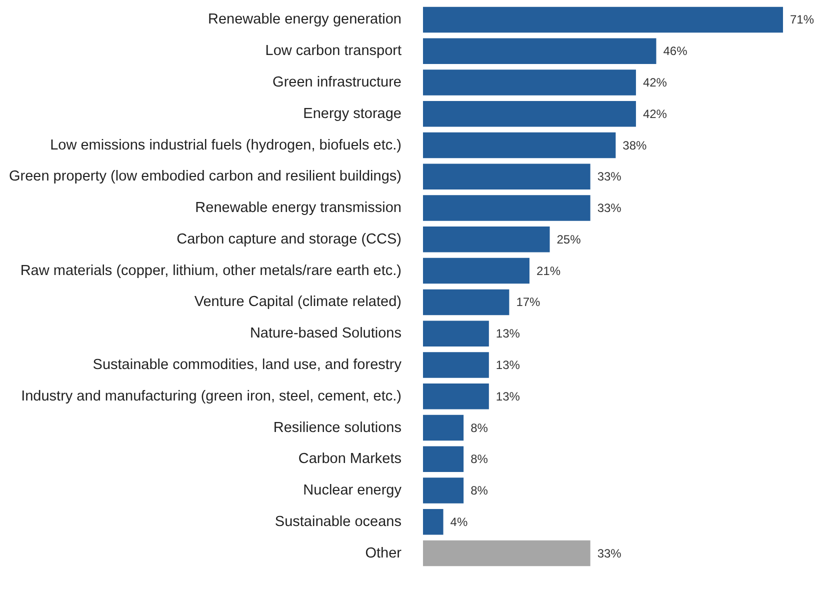 The height and width of the screenshot is (591, 824). Describe the element at coordinates (383, 553) in the screenshot. I see `y-tick-label: Other` at that location.